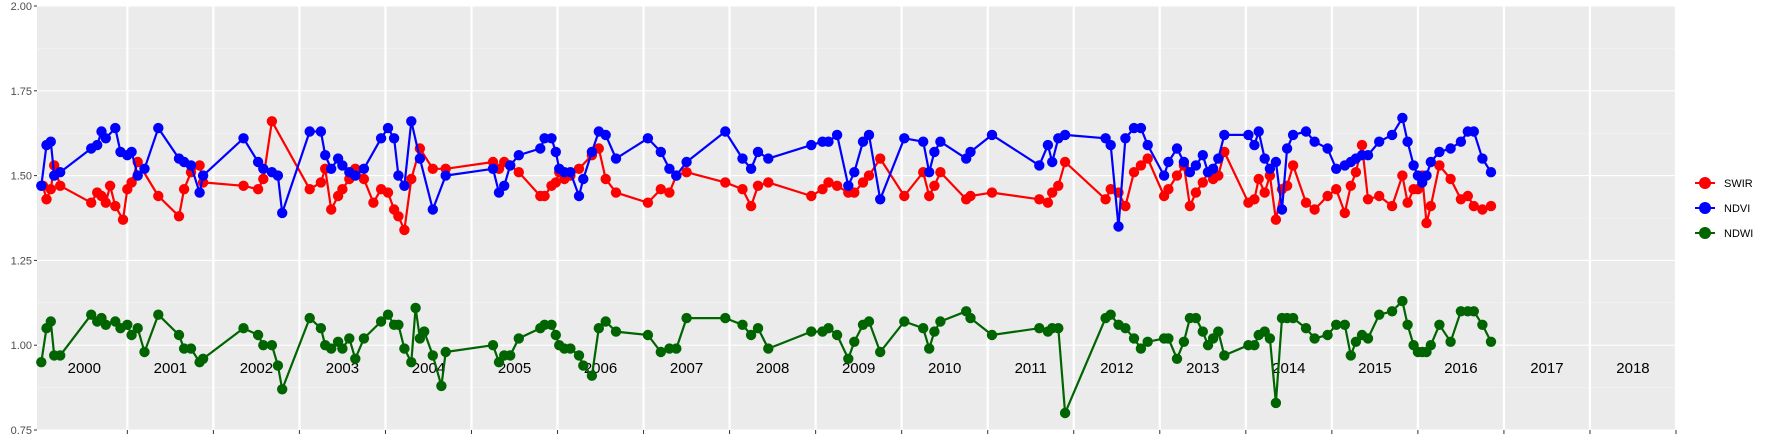 This screenshot has width=1773, height=442. I want to click on year-label: 2011, so click(1031, 368).